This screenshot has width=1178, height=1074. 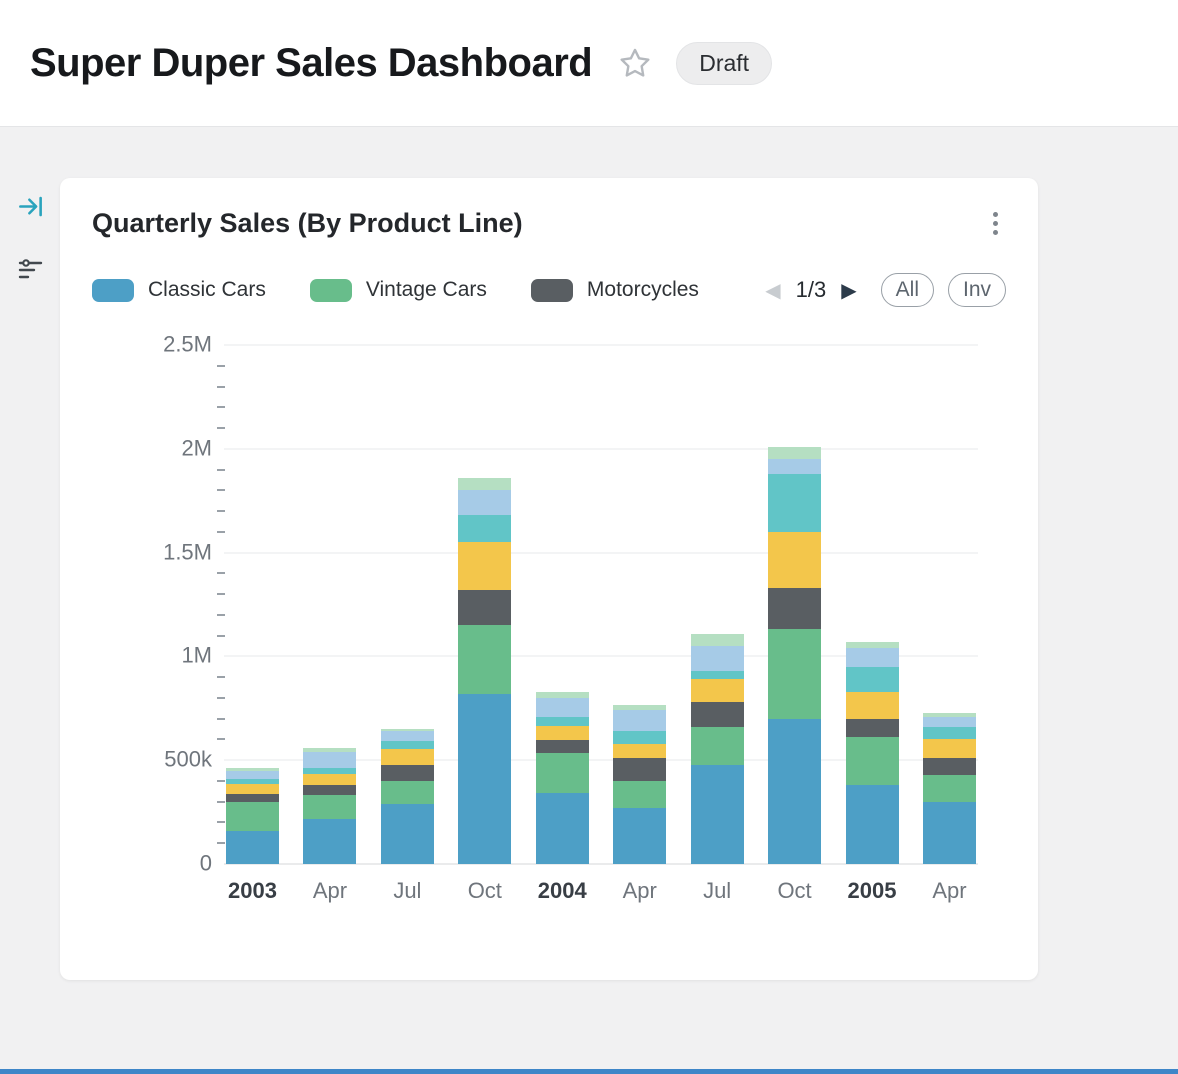 I want to click on bar-8-2005, so click(x=872, y=752).